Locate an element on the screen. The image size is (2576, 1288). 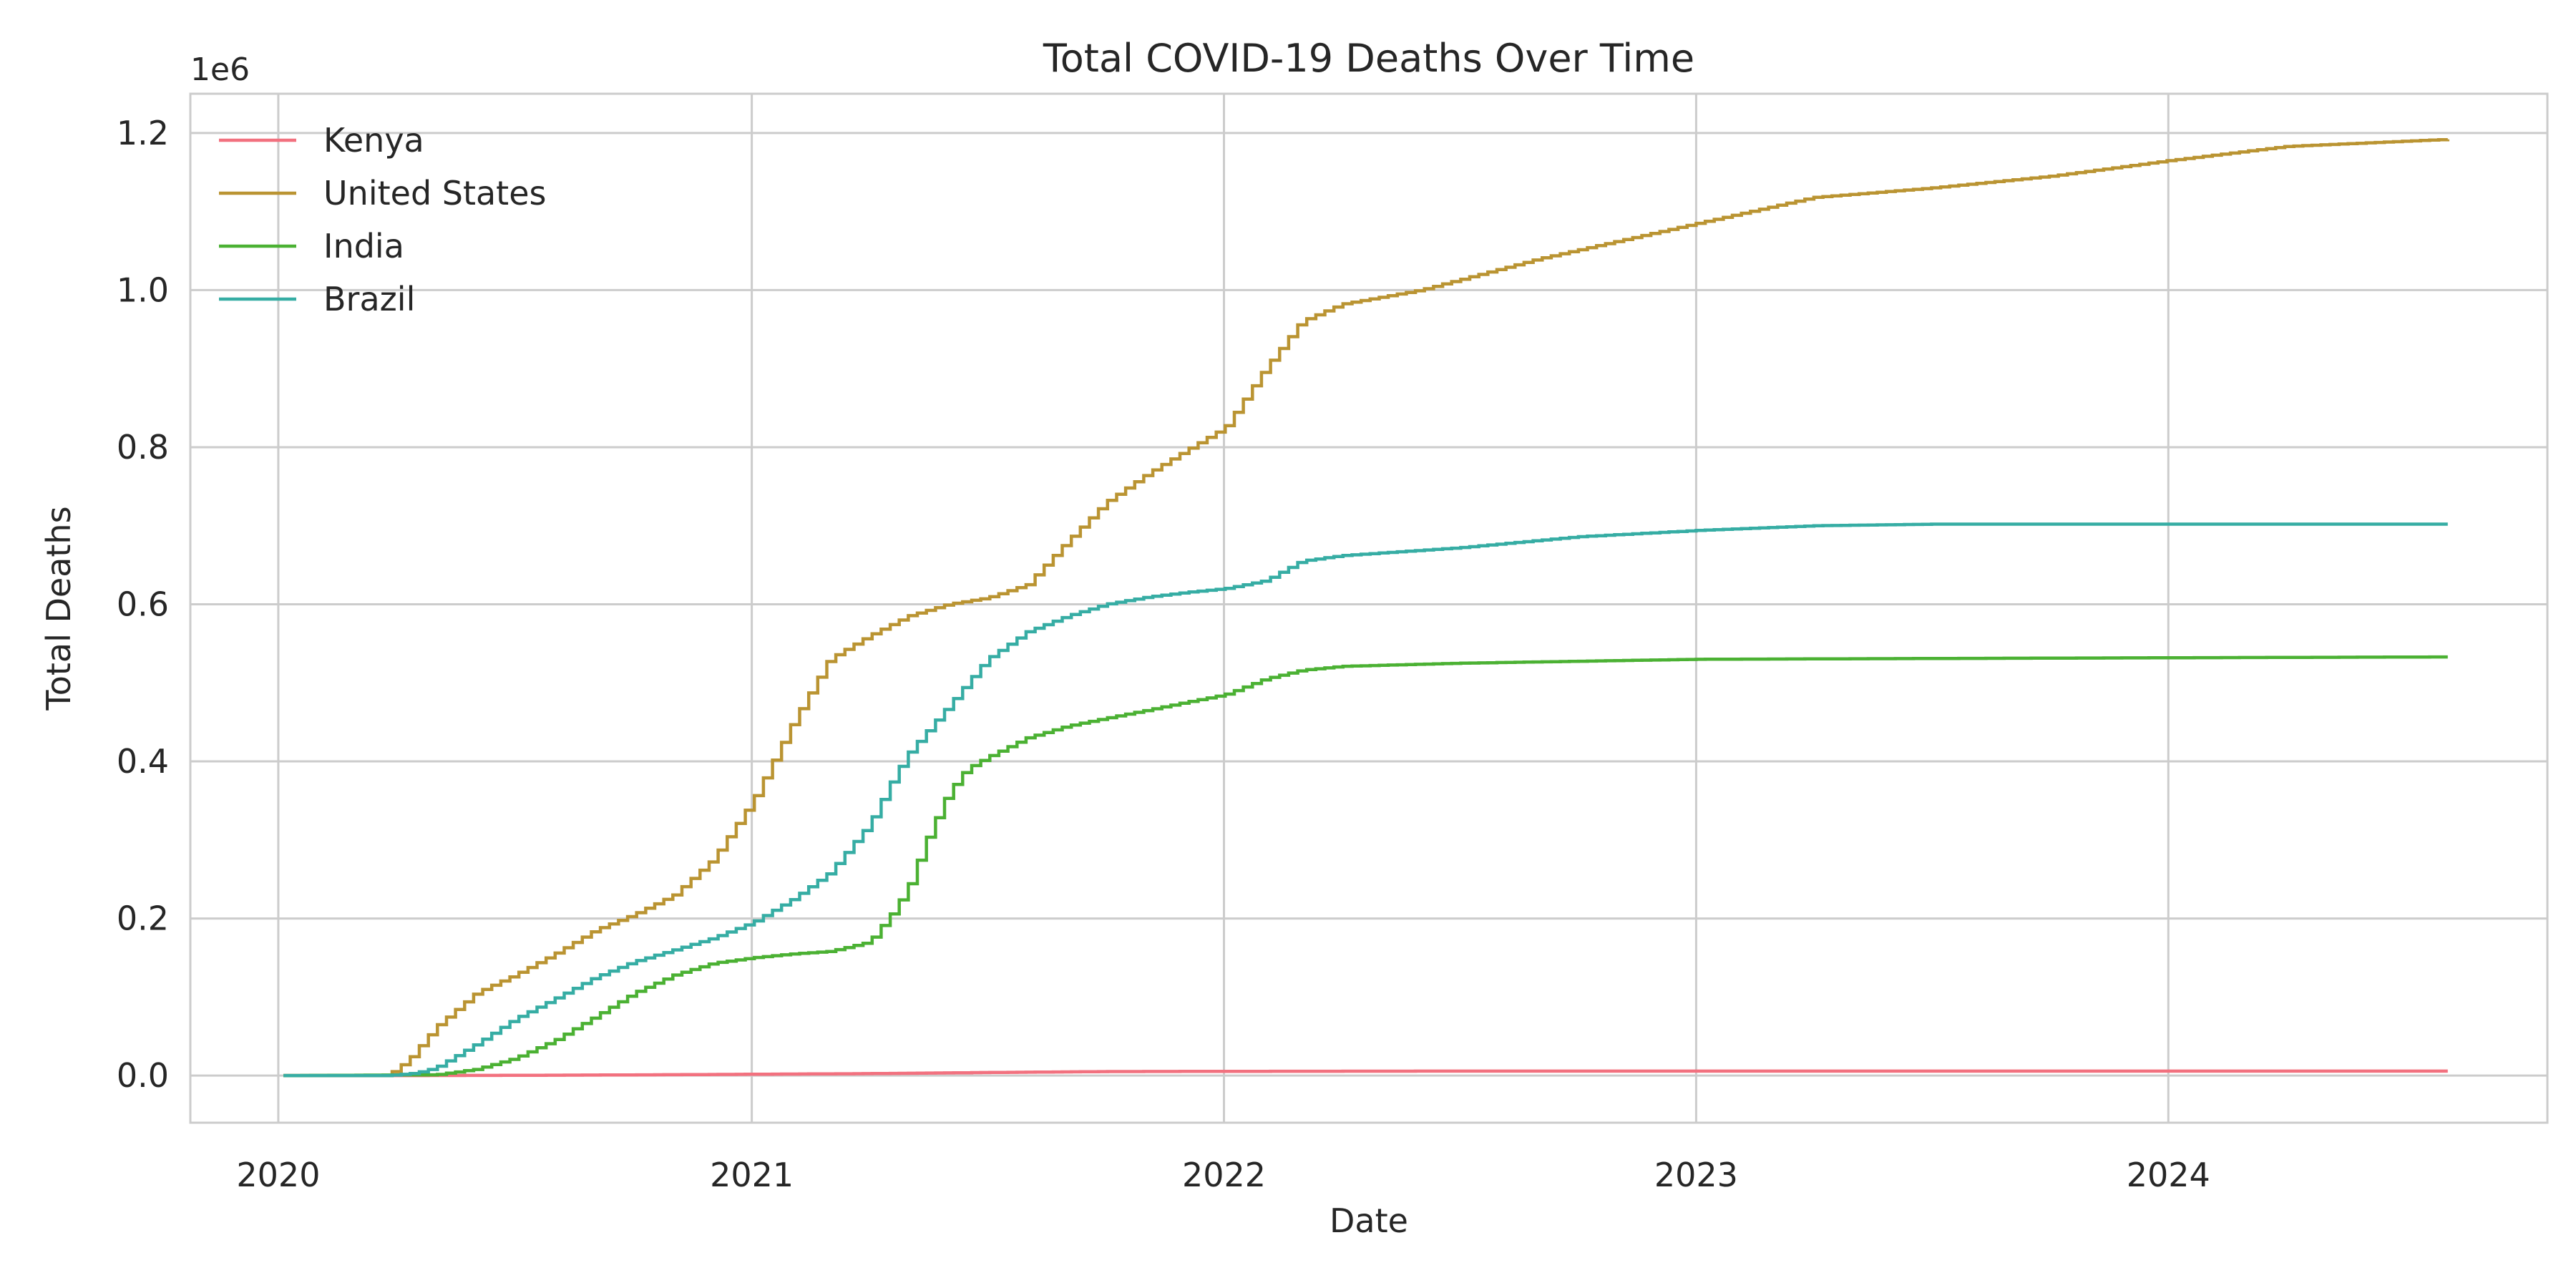
y-tick-label: 0.2 is located at coordinates (143, 918).